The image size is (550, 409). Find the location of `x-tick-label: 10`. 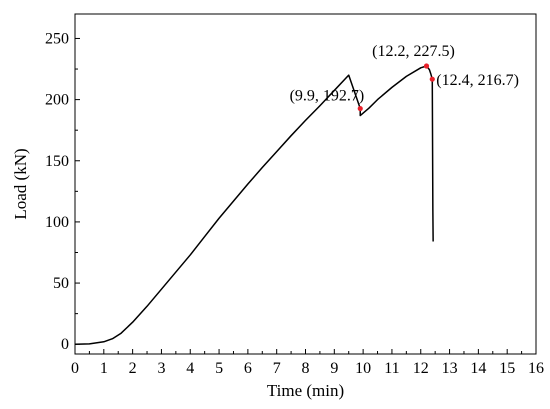

x-tick-label: 10 is located at coordinates (363, 368).